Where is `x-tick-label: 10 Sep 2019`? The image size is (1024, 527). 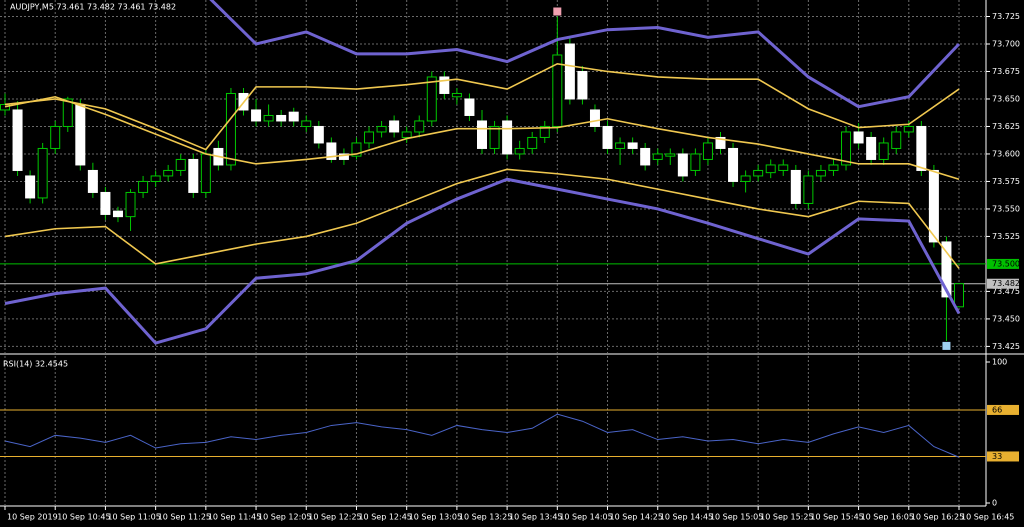 x-tick-label: 10 Sep 2019 is located at coordinates (32, 517).